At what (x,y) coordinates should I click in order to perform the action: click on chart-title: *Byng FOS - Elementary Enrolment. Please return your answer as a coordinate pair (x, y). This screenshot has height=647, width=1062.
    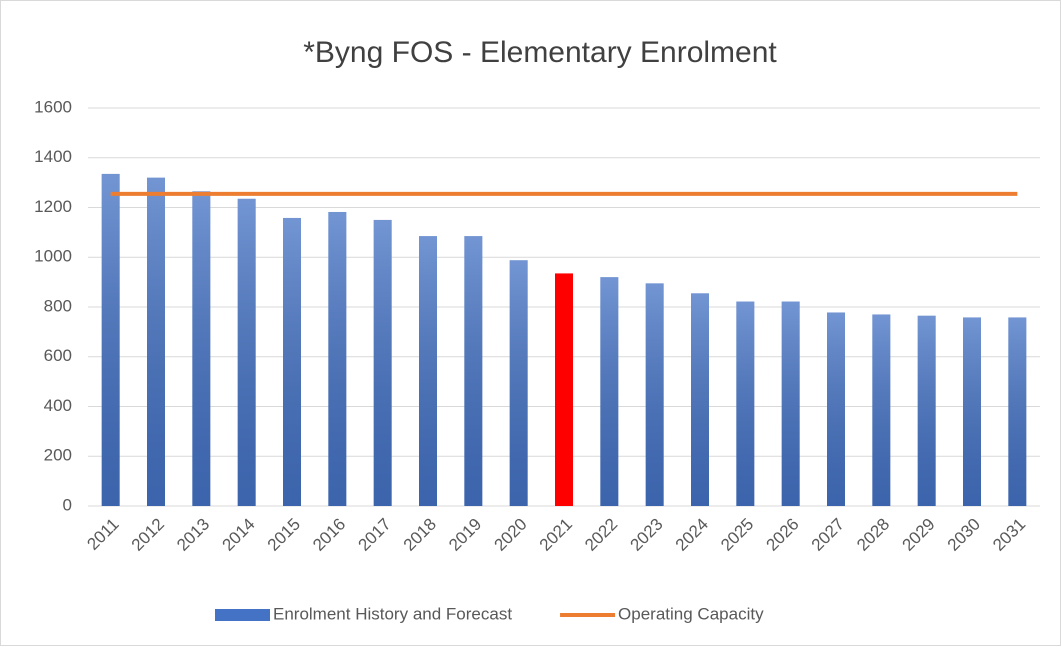
    Looking at the image, I should click on (540, 52).